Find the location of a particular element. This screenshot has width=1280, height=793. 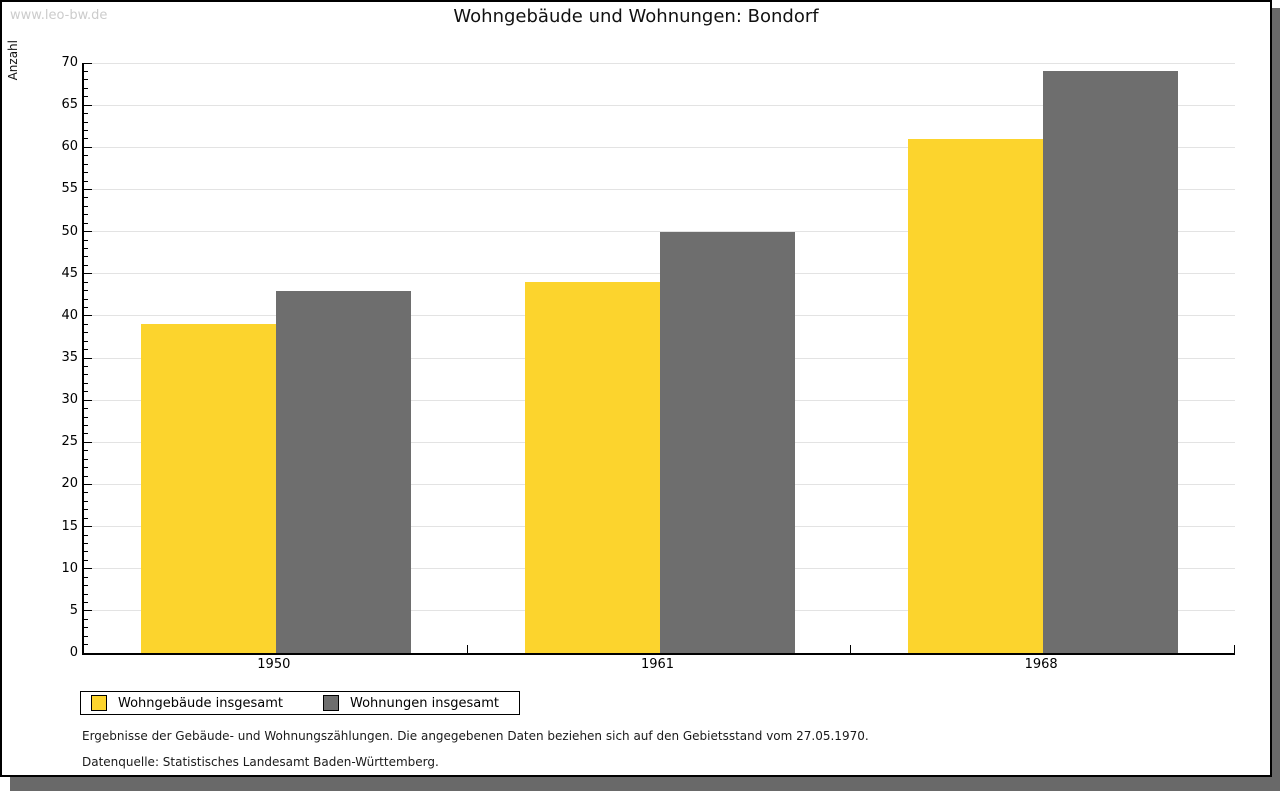

y-axis-tick-label-25: 25 is located at coordinates (69, 442).